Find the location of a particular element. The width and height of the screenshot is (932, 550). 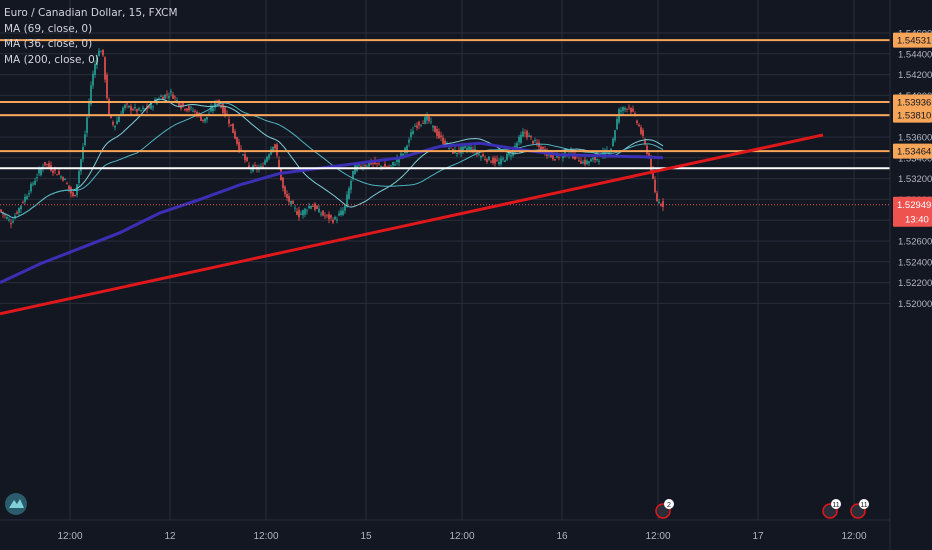

level-price-label: 1.53936 is located at coordinates (914, 103).